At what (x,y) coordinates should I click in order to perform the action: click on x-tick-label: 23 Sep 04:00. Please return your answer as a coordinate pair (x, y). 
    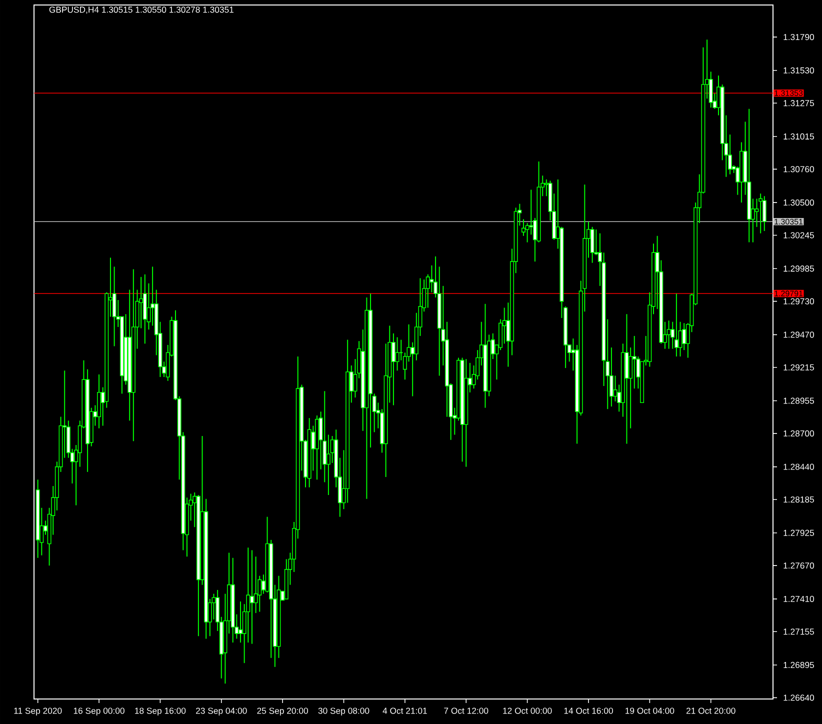
    Looking at the image, I should click on (221, 712).